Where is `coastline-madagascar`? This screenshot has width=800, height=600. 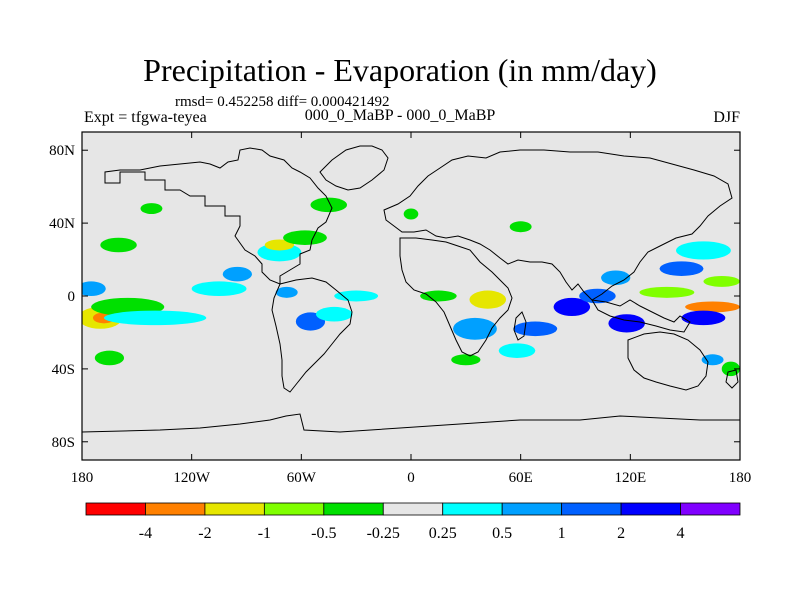
coastline-madagascar is located at coordinates (520, 326).